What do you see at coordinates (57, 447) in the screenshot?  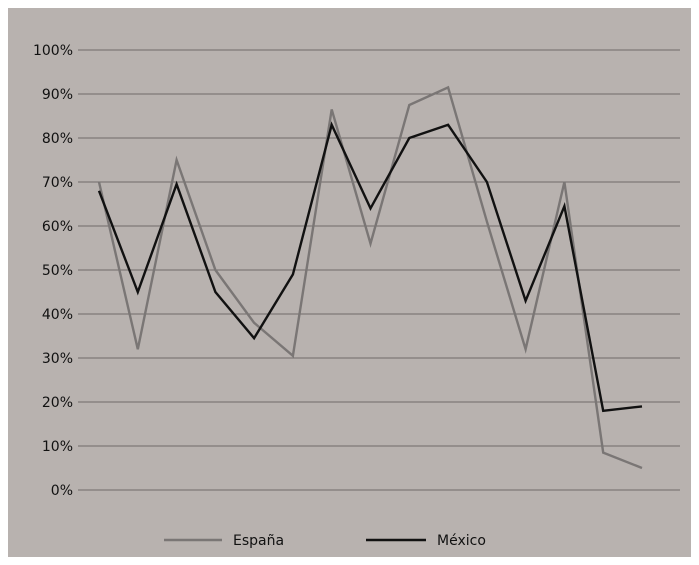 I see `y-tick-label: 10%` at bounding box center [57, 447].